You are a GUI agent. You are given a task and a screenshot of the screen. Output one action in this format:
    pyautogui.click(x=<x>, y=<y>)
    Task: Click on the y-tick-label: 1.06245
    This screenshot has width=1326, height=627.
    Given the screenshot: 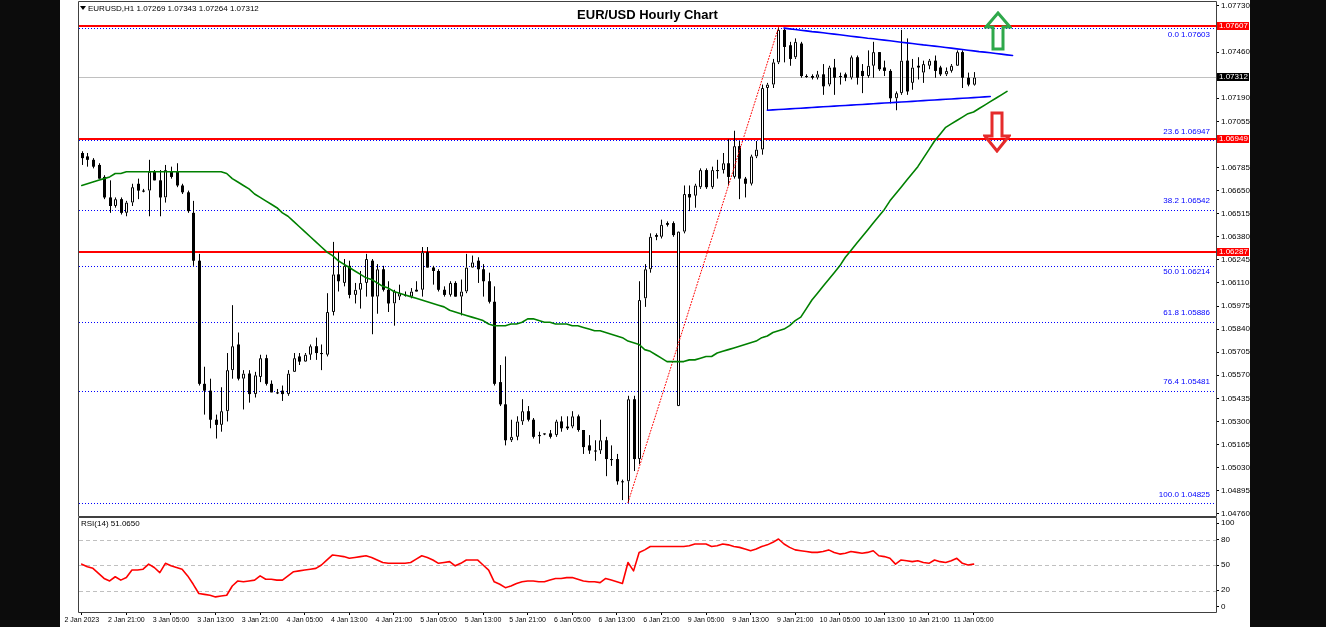 What is the action you would take?
    pyautogui.click(x=1236, y=260)
    